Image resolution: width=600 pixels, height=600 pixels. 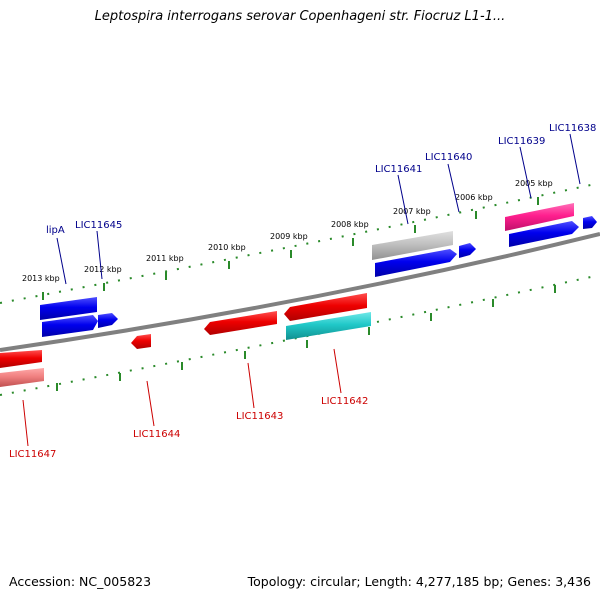 What do you see at coordinates (103, 269) in the screenshot?
I see `ruler-label-2012: 2012 kbp` at bounding box center [103, 269].